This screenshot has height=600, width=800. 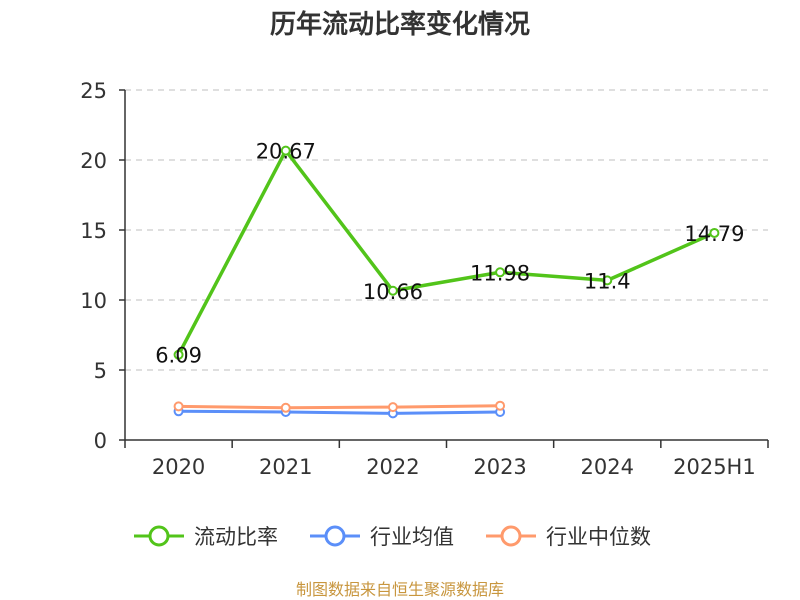 What do you see at coordinates (399, 589) in the screenshot?
I see `source-note: 制图数据来自恒生聚源数据库` at bounding box center [399, 589].